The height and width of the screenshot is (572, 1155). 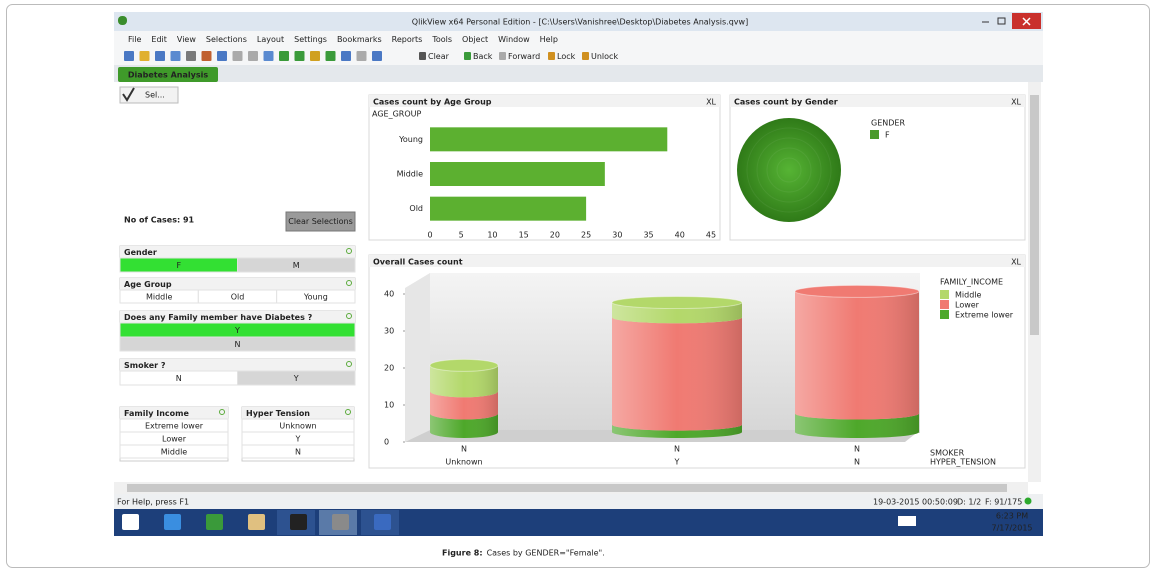 I want to click on menu-item: Object, so click(x=475, y=39).